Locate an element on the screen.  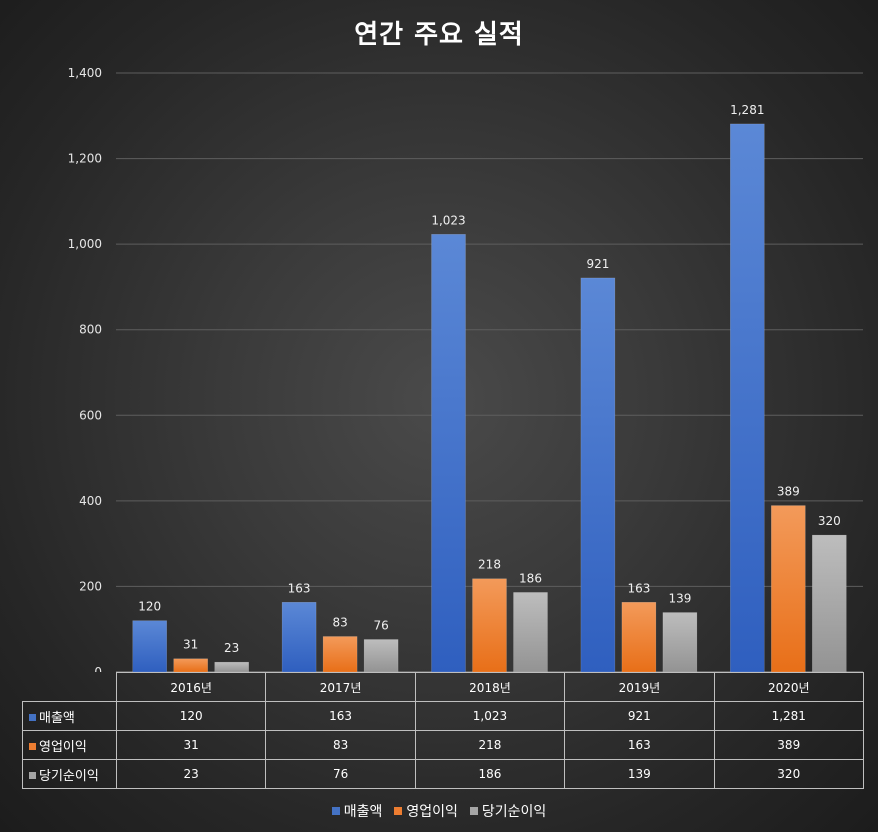
data-label: 139 is located at coordinates (679, 599).